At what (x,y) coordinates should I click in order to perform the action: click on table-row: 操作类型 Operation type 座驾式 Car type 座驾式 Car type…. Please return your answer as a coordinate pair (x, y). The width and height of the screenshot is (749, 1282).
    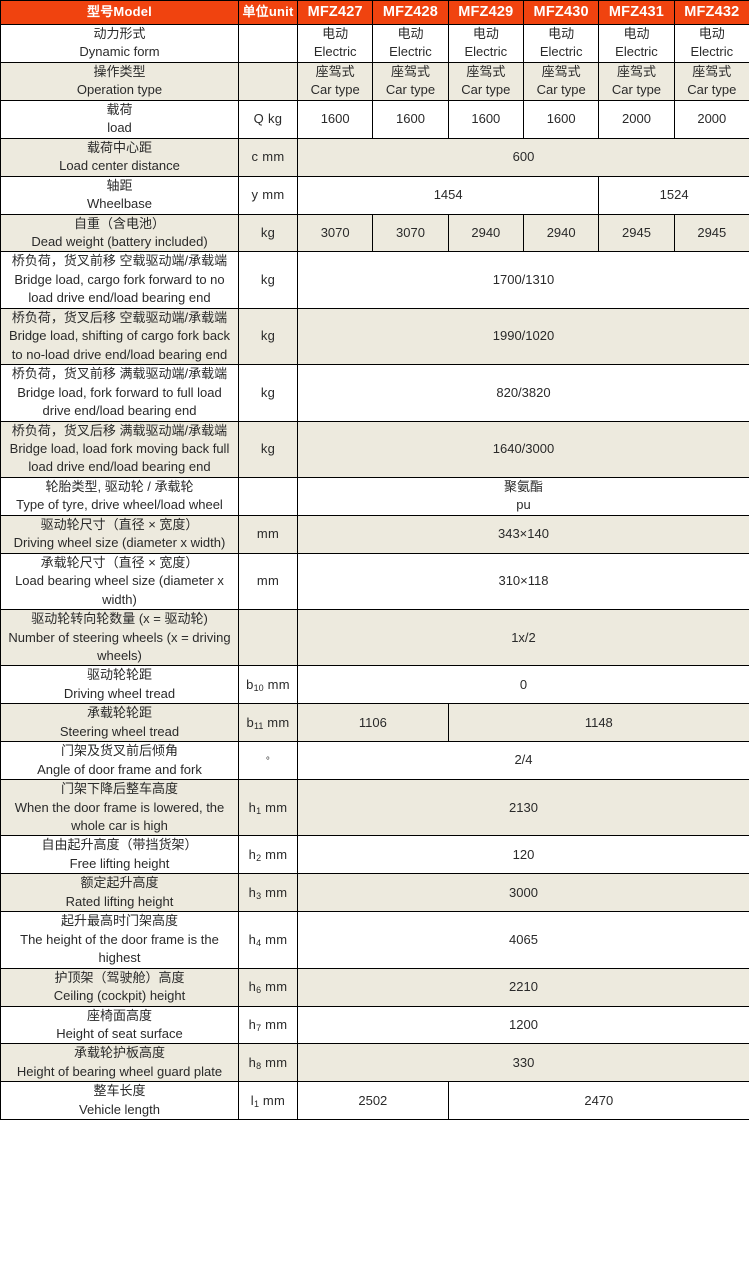
    Looking at the image, I should click on (374, 81).